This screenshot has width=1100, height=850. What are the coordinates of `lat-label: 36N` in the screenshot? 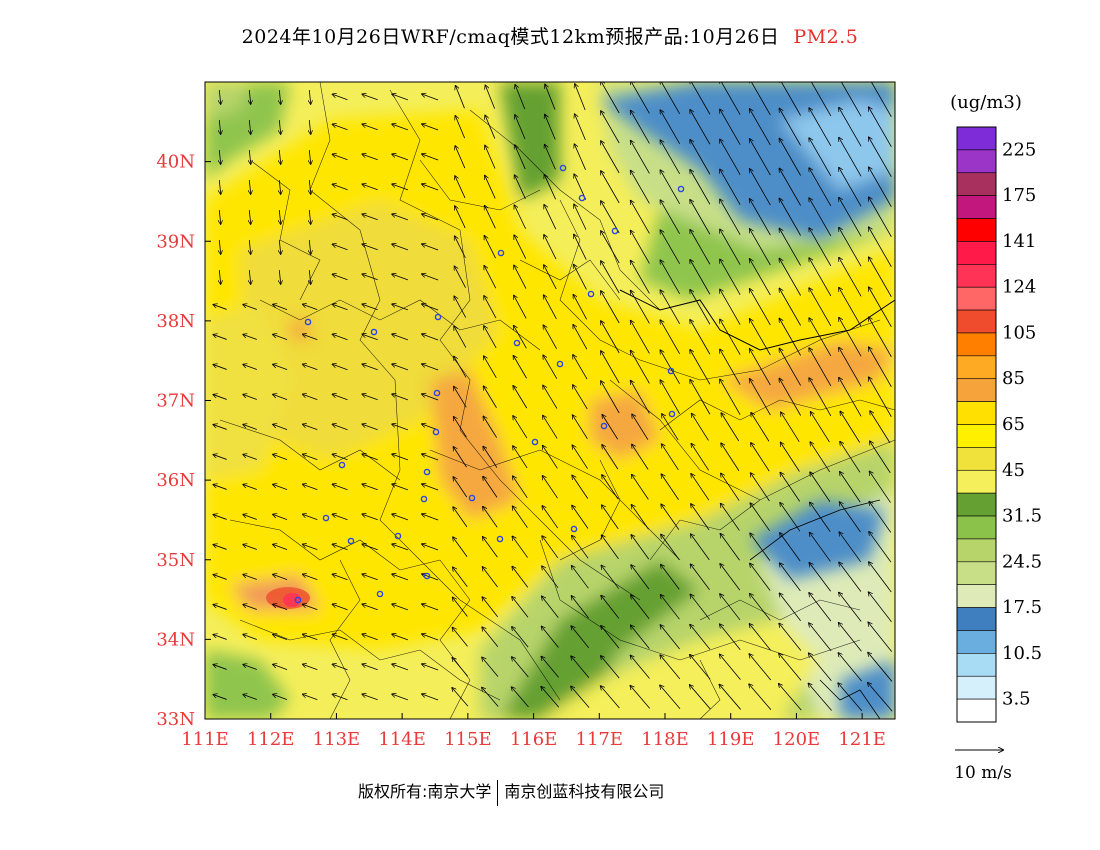 It's located at (175, 480).